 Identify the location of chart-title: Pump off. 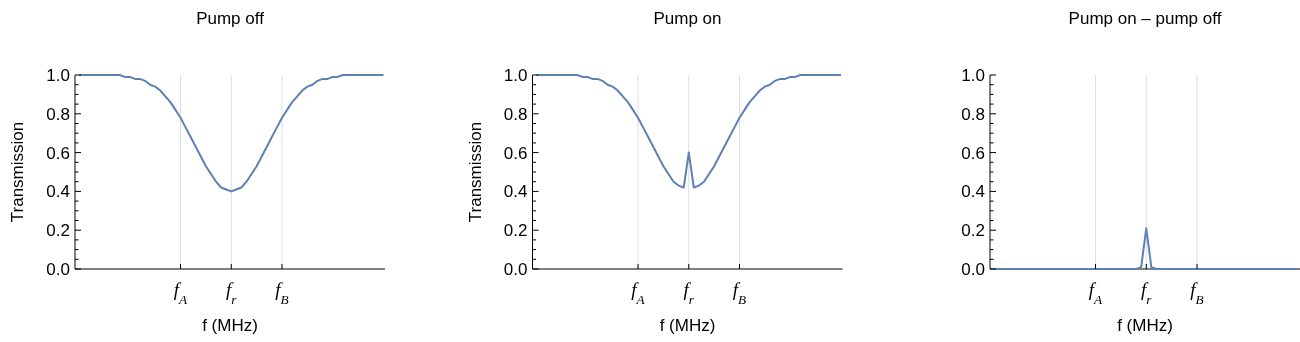
(230, 18).